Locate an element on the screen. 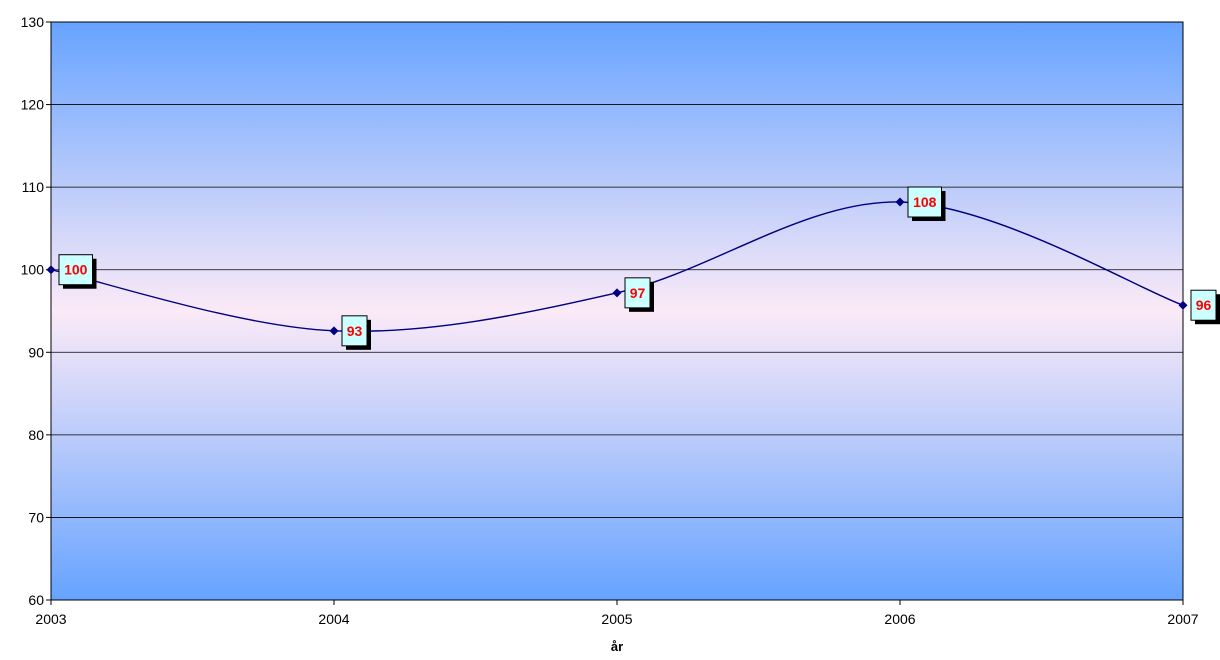 Image resolution: width=1220 pixels, height=660 pixels. data-label: 108 is located at coordinates (926, 204).